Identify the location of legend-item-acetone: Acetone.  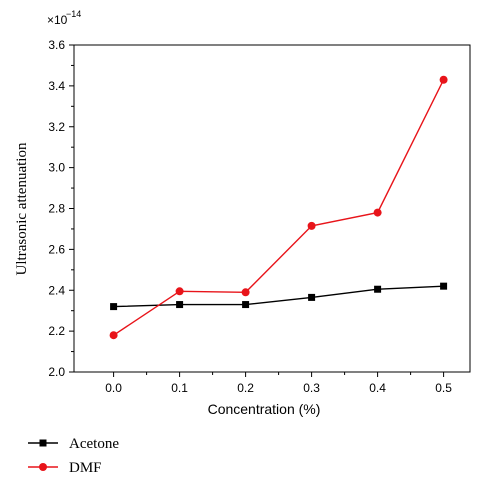
(73, 444).